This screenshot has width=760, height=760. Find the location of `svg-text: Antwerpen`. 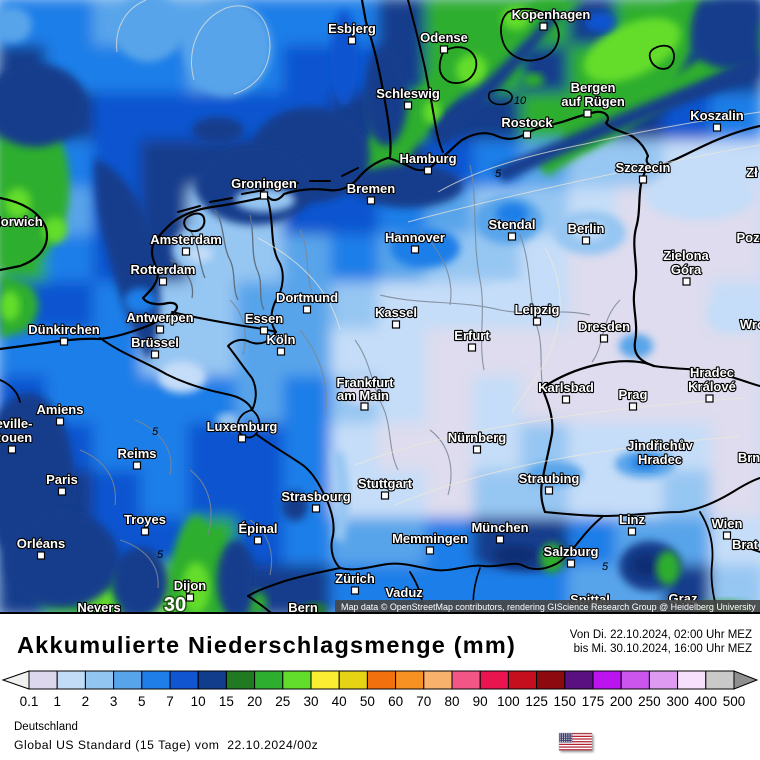

svg-text: Antwerpen is located at coordinates (159, 317).